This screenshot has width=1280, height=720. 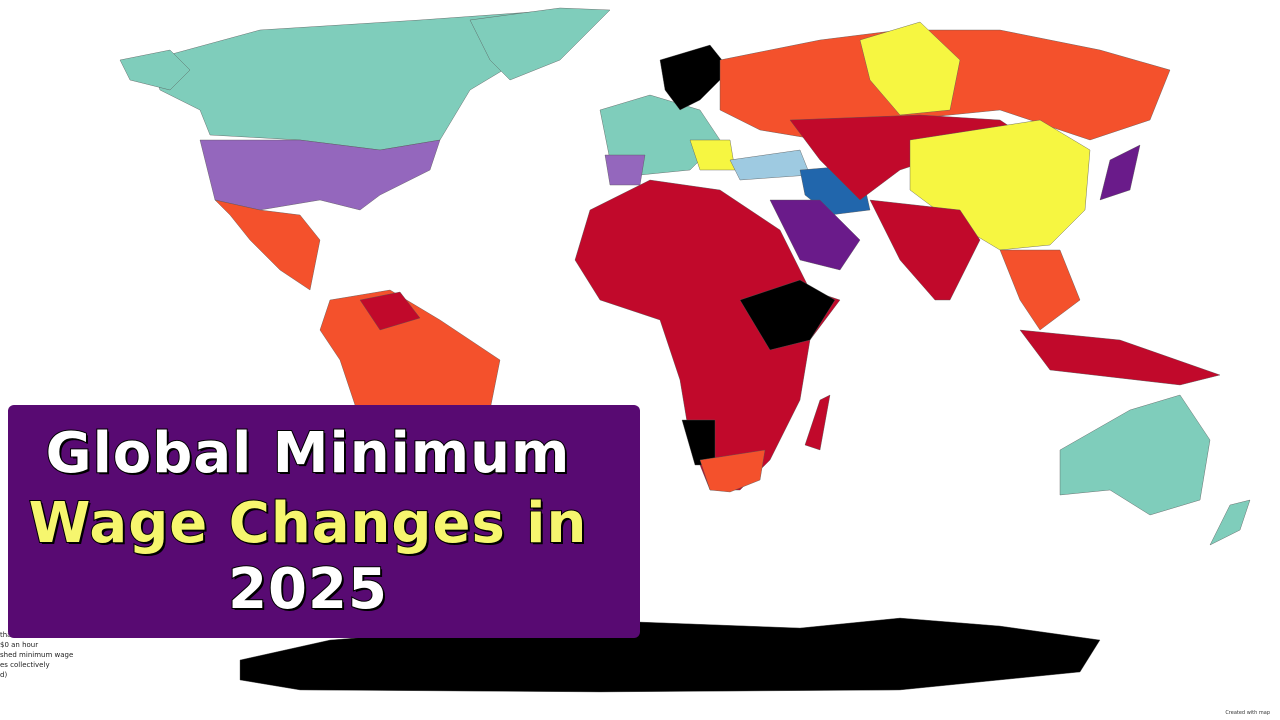 I want to click on balkans, so click(x=712, y=155).